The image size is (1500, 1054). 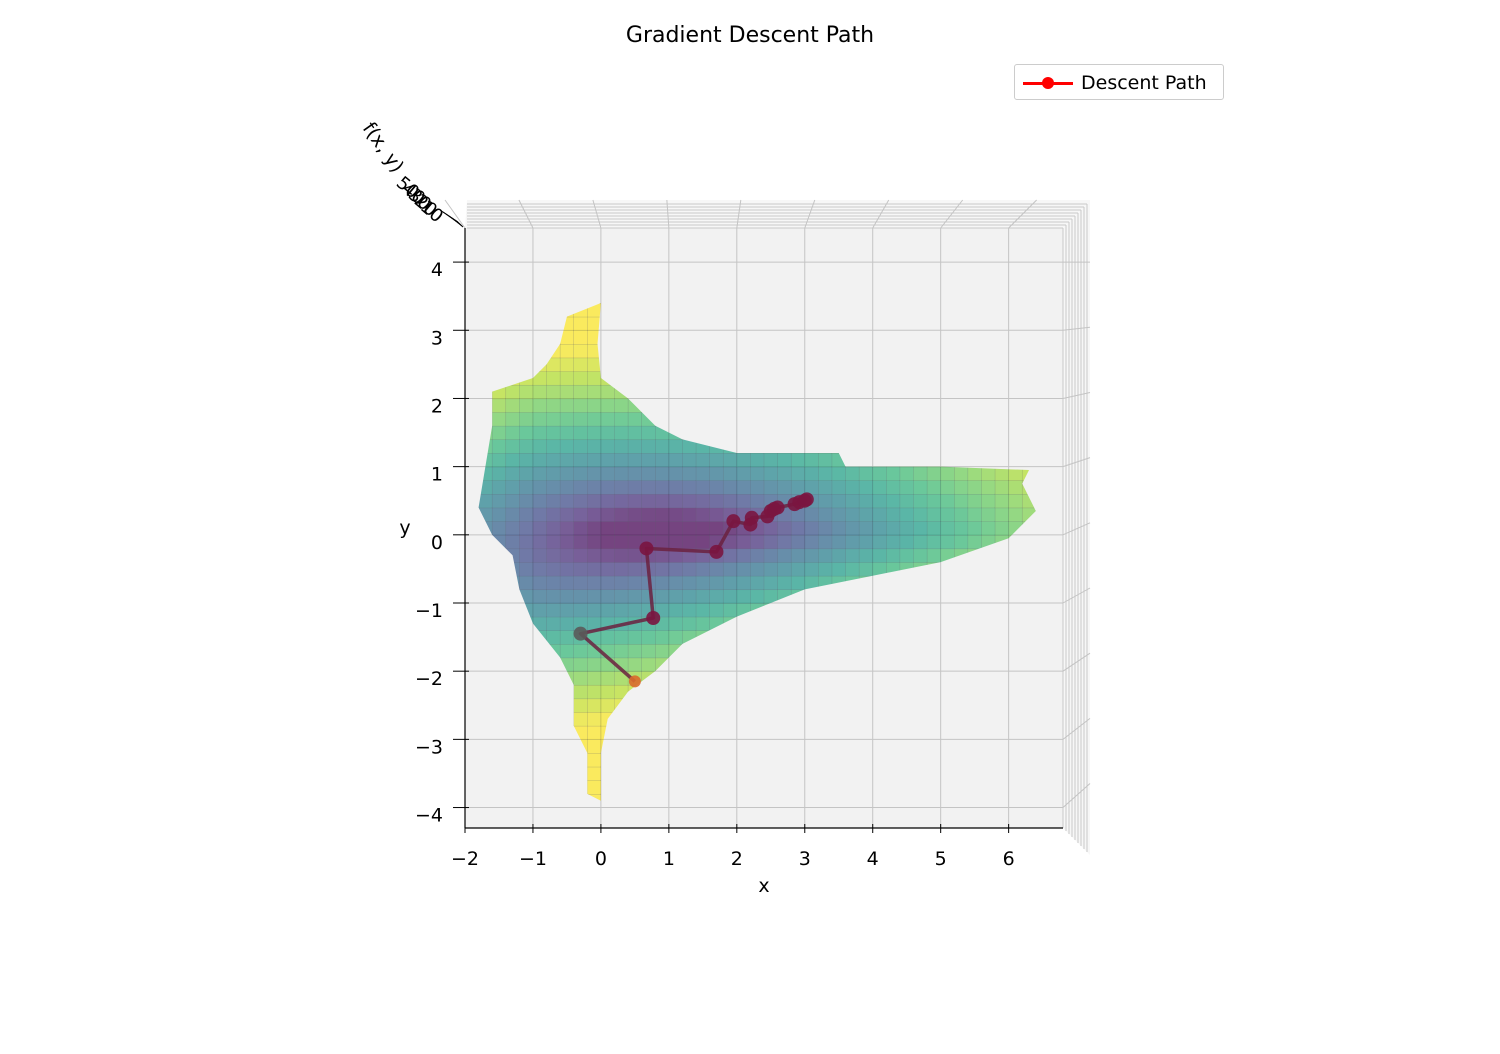 What do you see at coordinates (601, 859) in the screenshot?
I see `x-tick-label: 0` at bounding box center [601, 859].